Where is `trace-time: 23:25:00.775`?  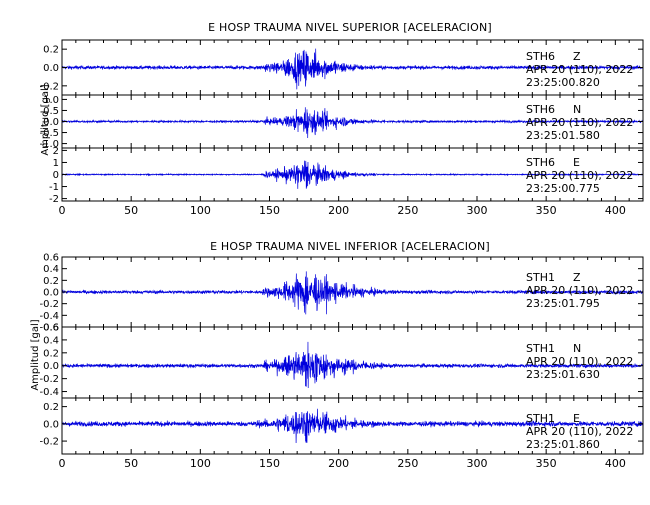 trace-time: 23:25:00.775 is located at coordinates (563, 188).